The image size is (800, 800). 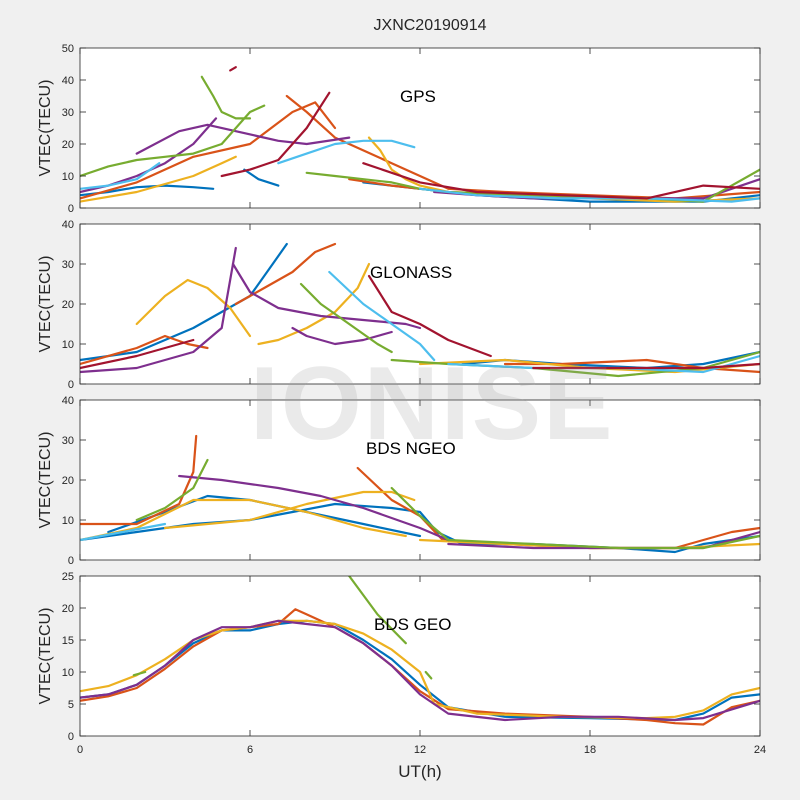 What do you see at coordinates (411, 272) in the screenshot?
I see `panel-label: GLONASS` at bounding box center [411, 272].